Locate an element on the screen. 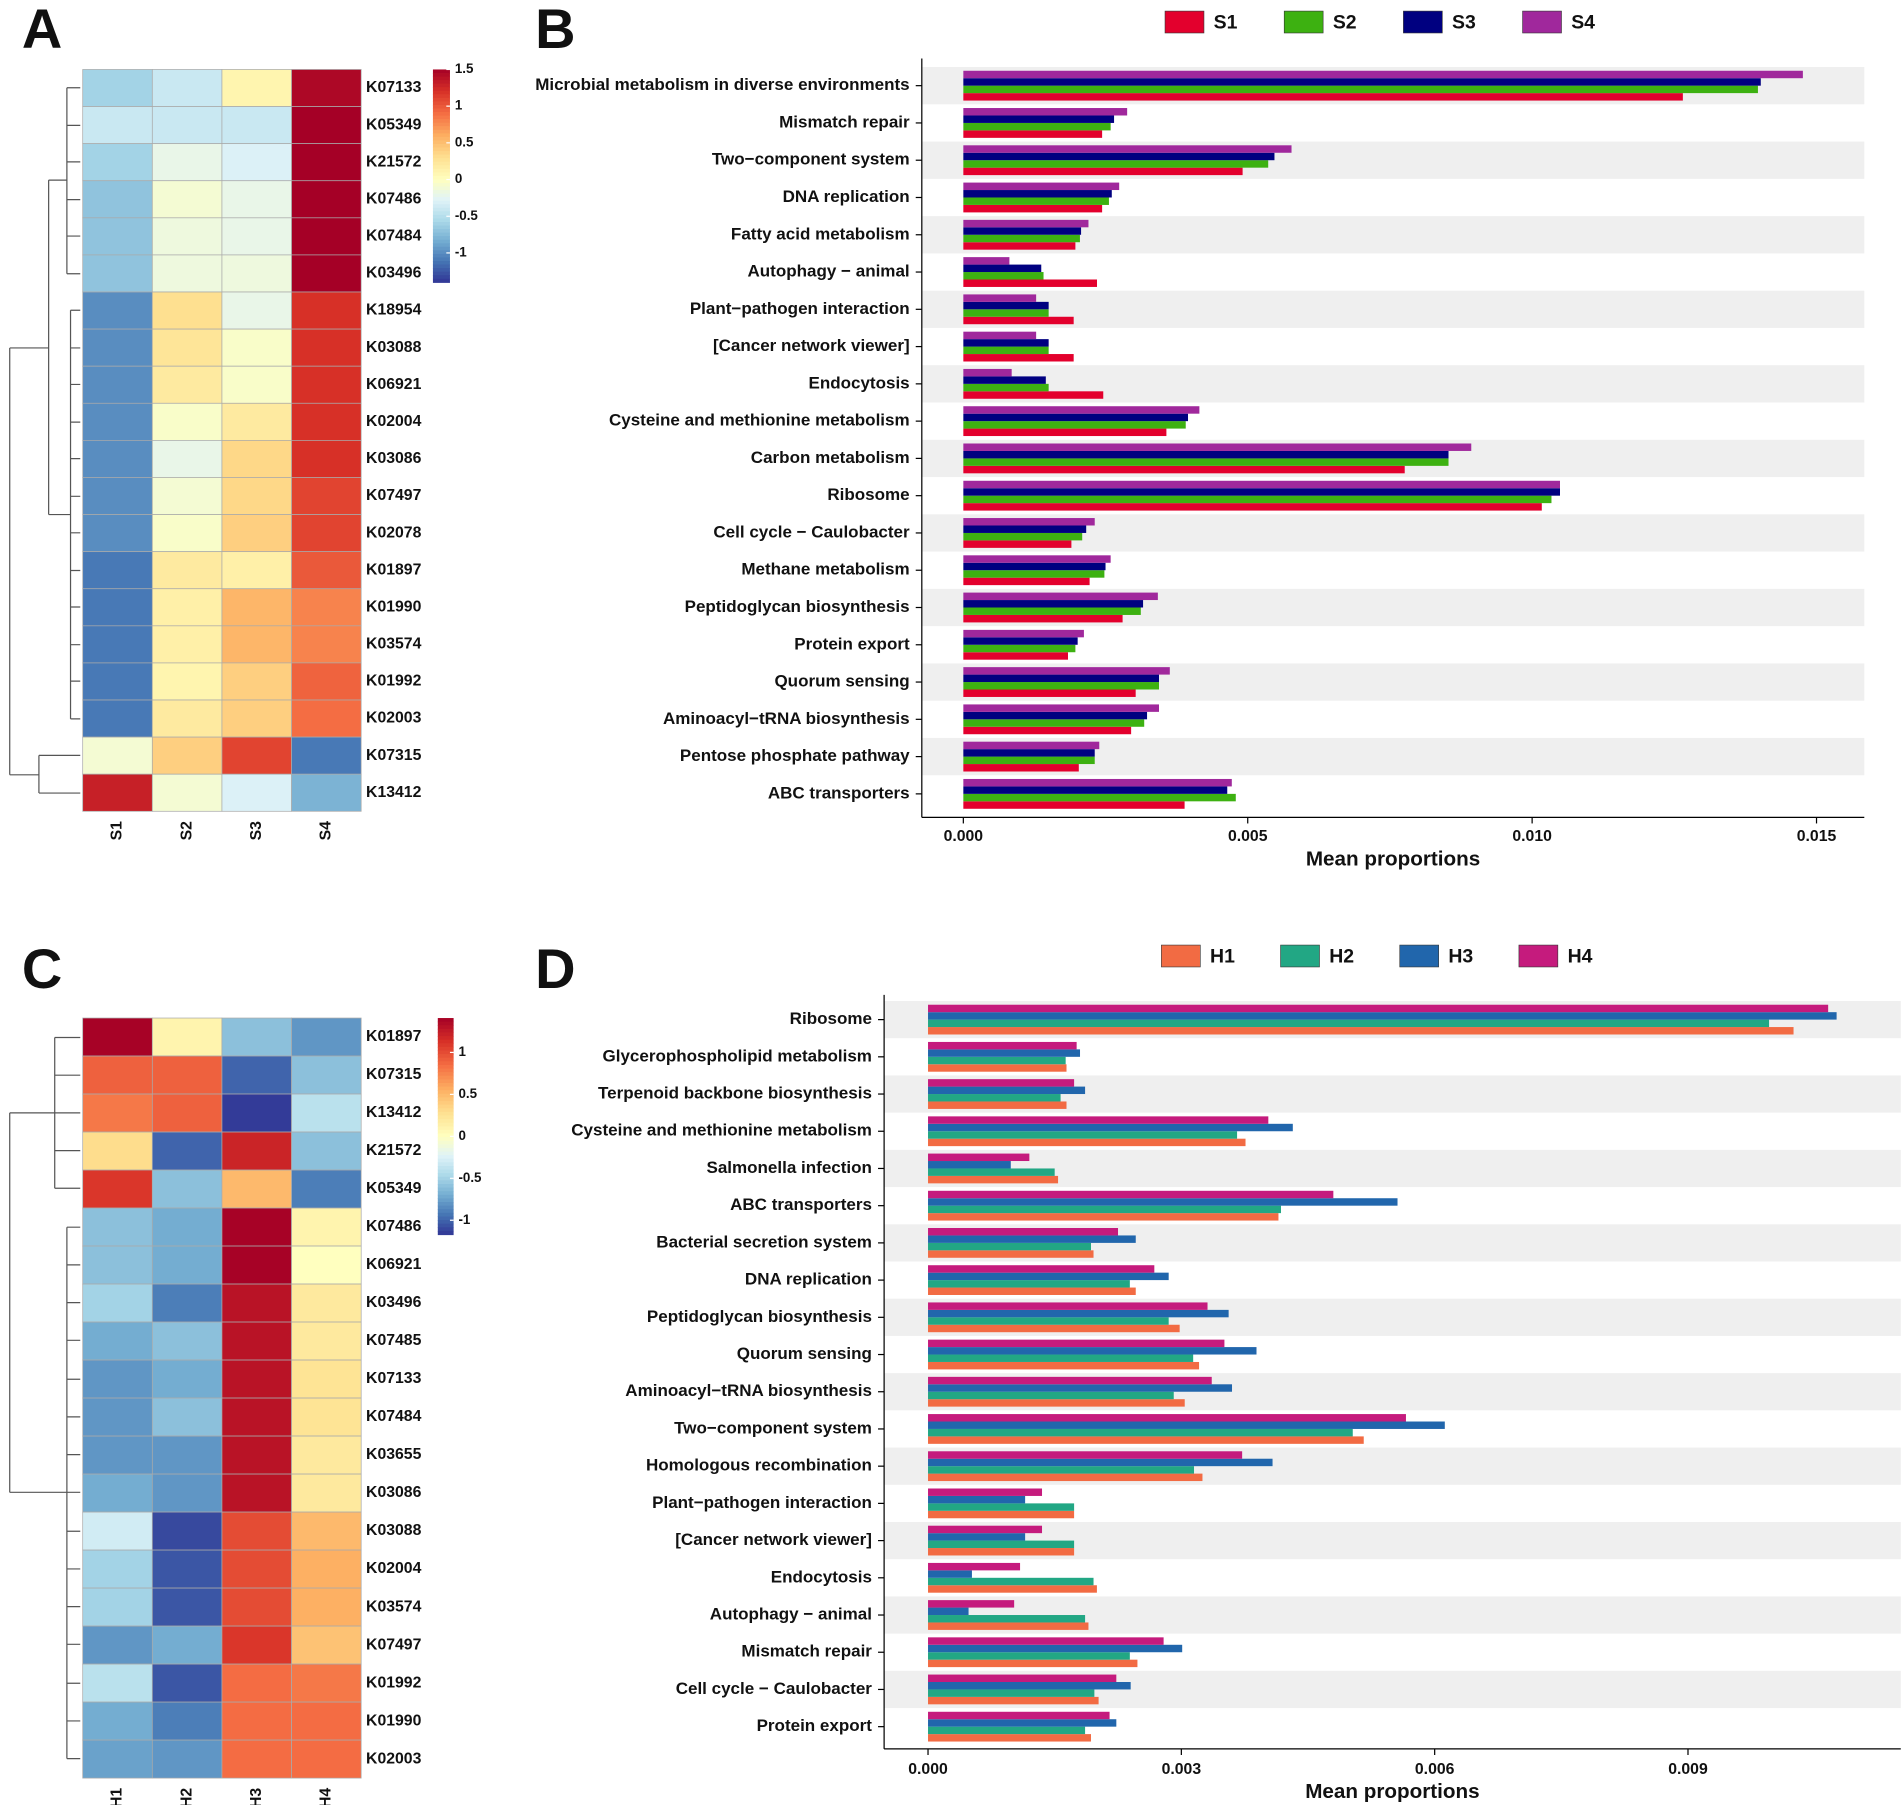 This screenshot has height=1805, width=1902. category-label: Terpenoid backbone biosynthesis is located at coordinates (735, 1093).